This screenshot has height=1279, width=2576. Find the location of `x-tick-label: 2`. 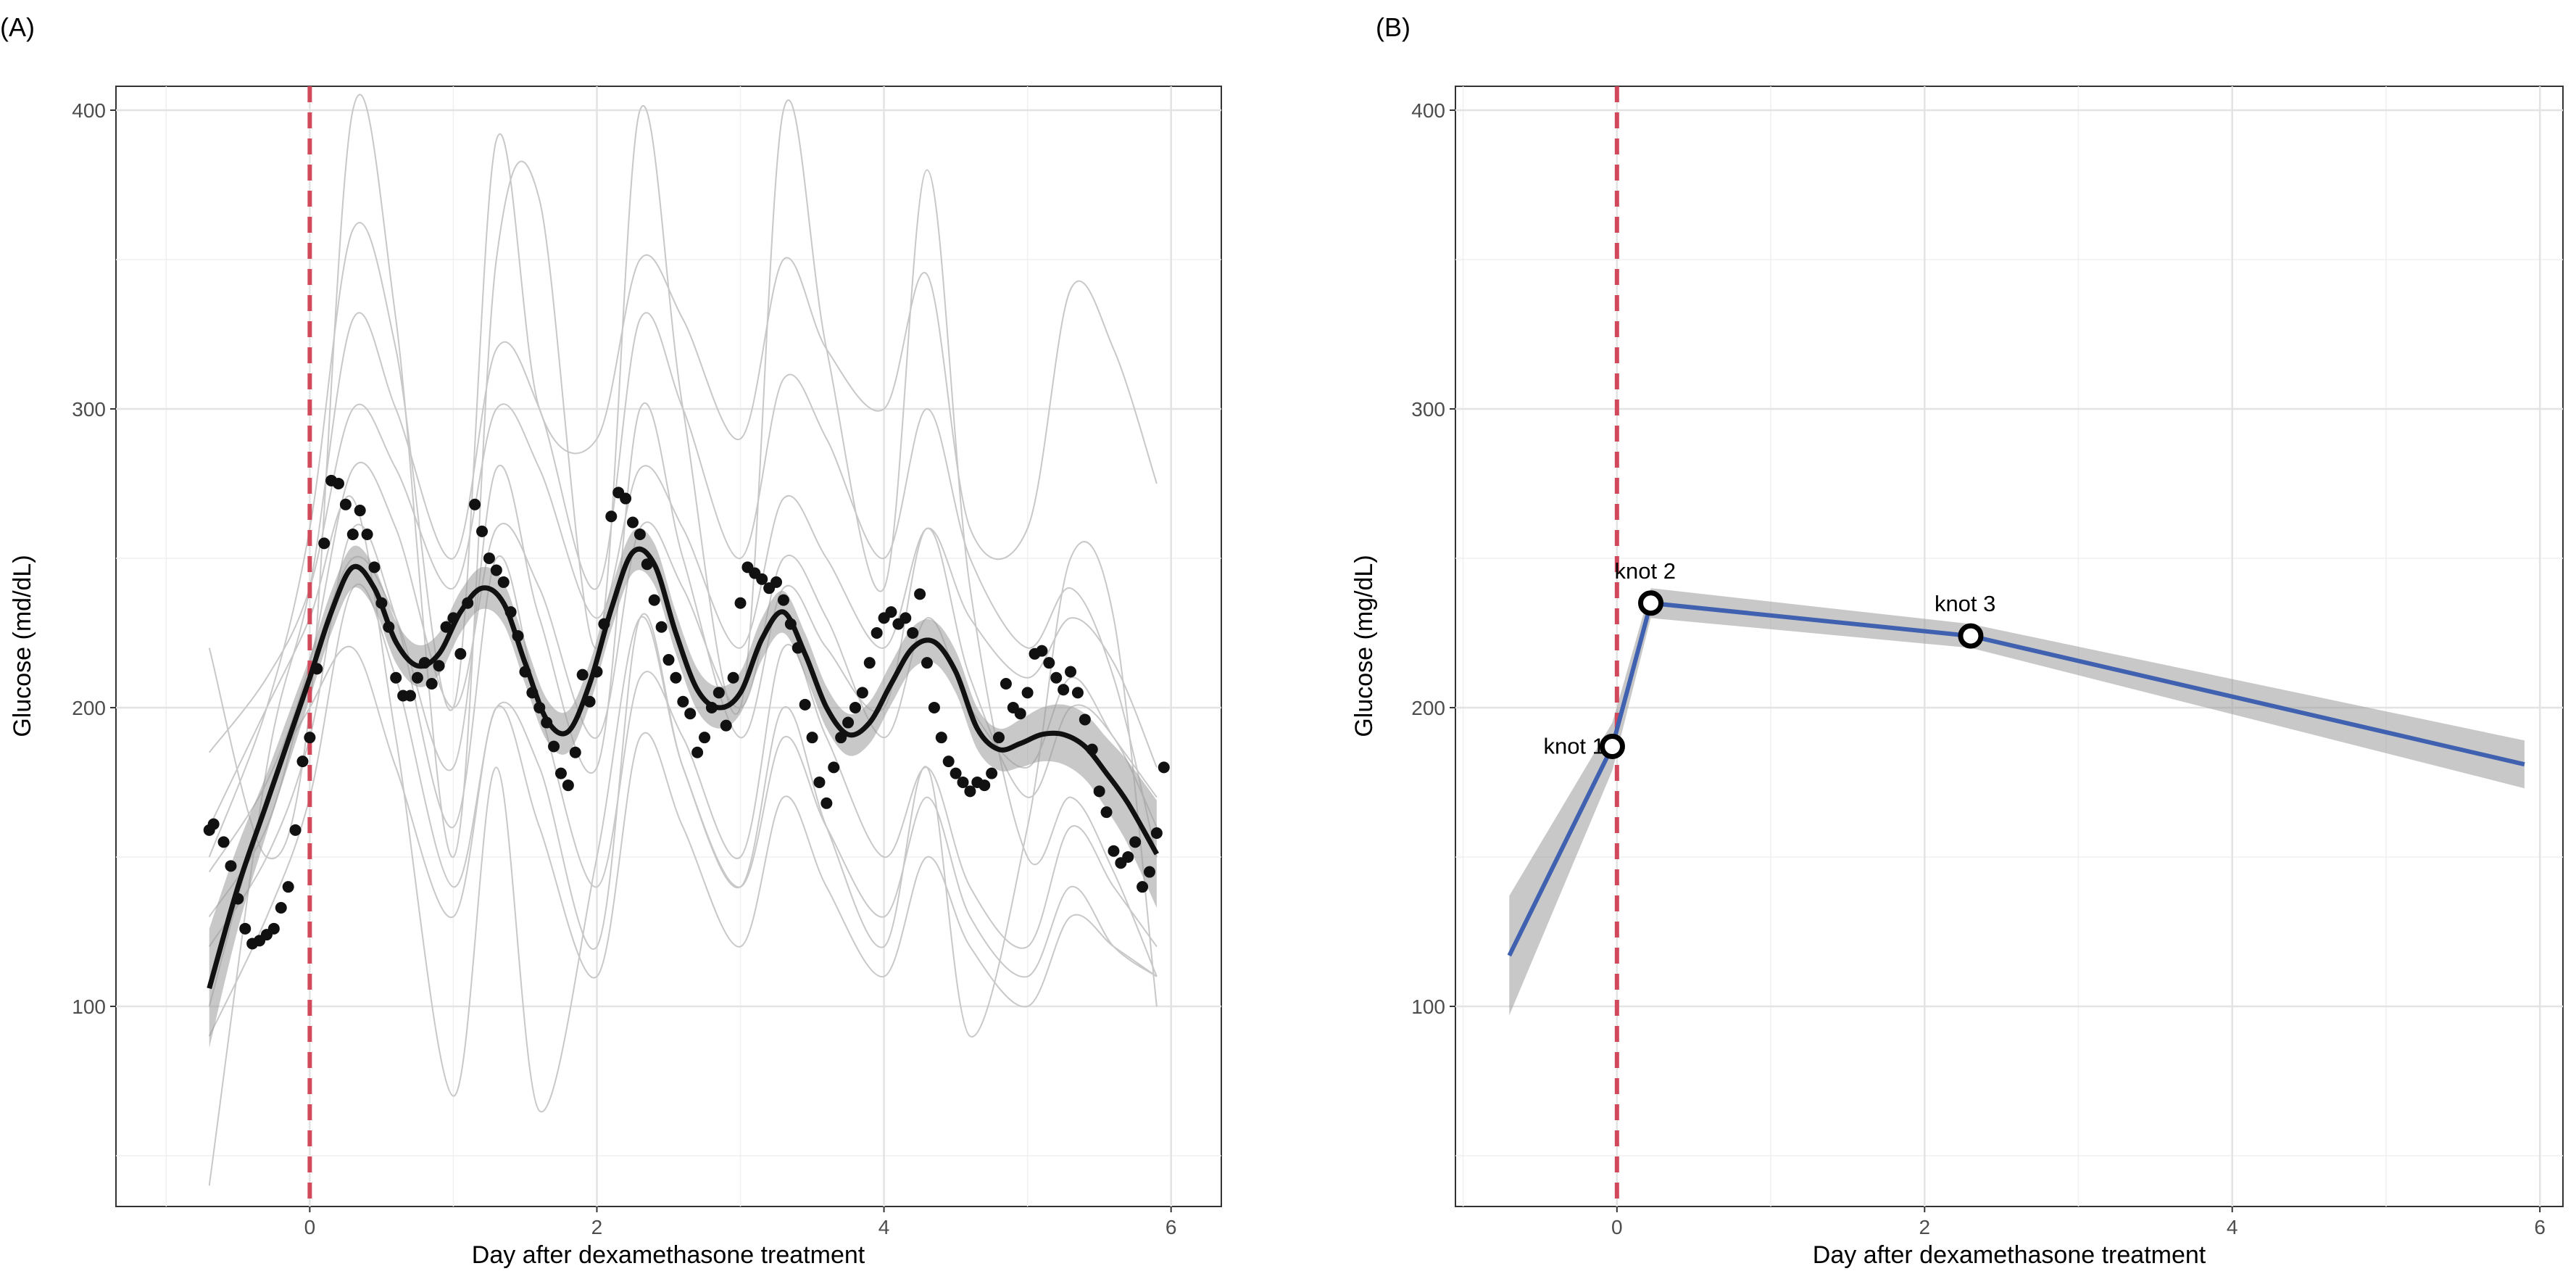

x-tick-label: 2 is located at coordinates (1924, 1227).